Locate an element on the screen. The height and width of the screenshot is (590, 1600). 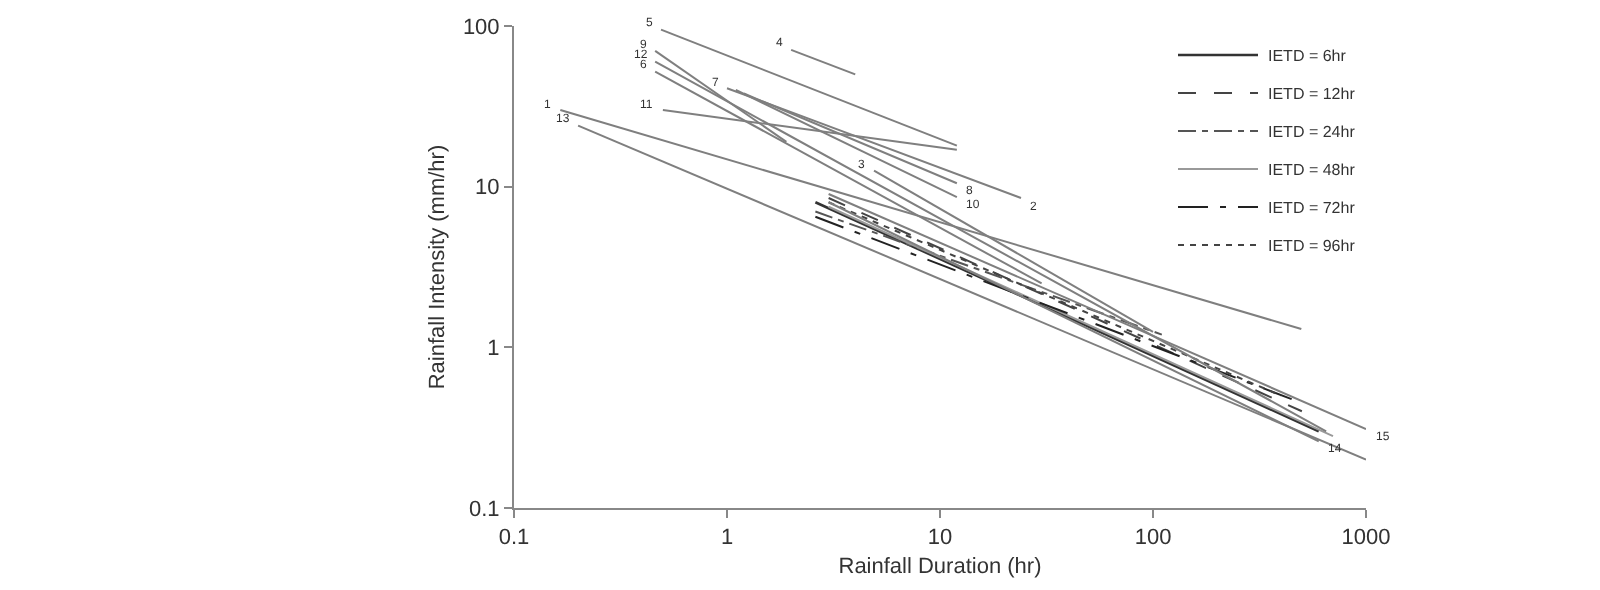
x-tick-label: 10 is located at coordinates (940, 538).